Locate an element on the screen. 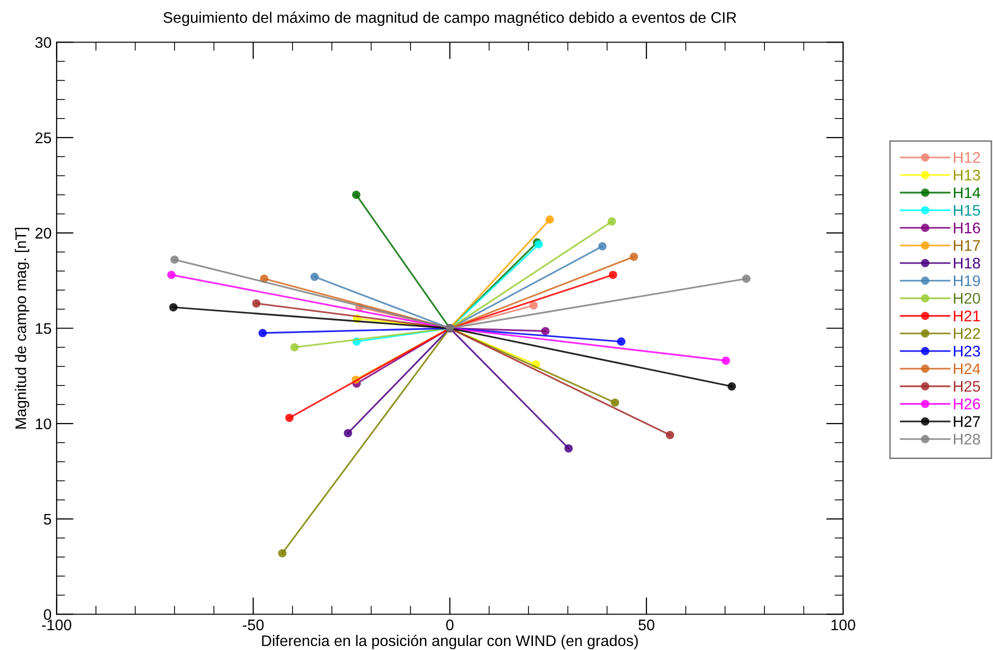  x-tick-label: -100 is located at coordinates (57, 625).